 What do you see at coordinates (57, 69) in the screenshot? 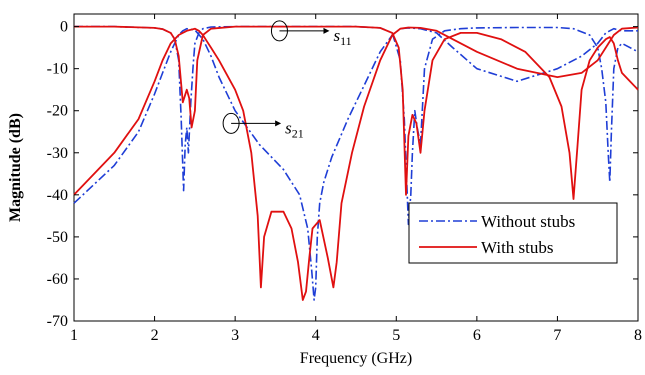
I see `y-tick-label: -10` at bounding box center [57, 69].